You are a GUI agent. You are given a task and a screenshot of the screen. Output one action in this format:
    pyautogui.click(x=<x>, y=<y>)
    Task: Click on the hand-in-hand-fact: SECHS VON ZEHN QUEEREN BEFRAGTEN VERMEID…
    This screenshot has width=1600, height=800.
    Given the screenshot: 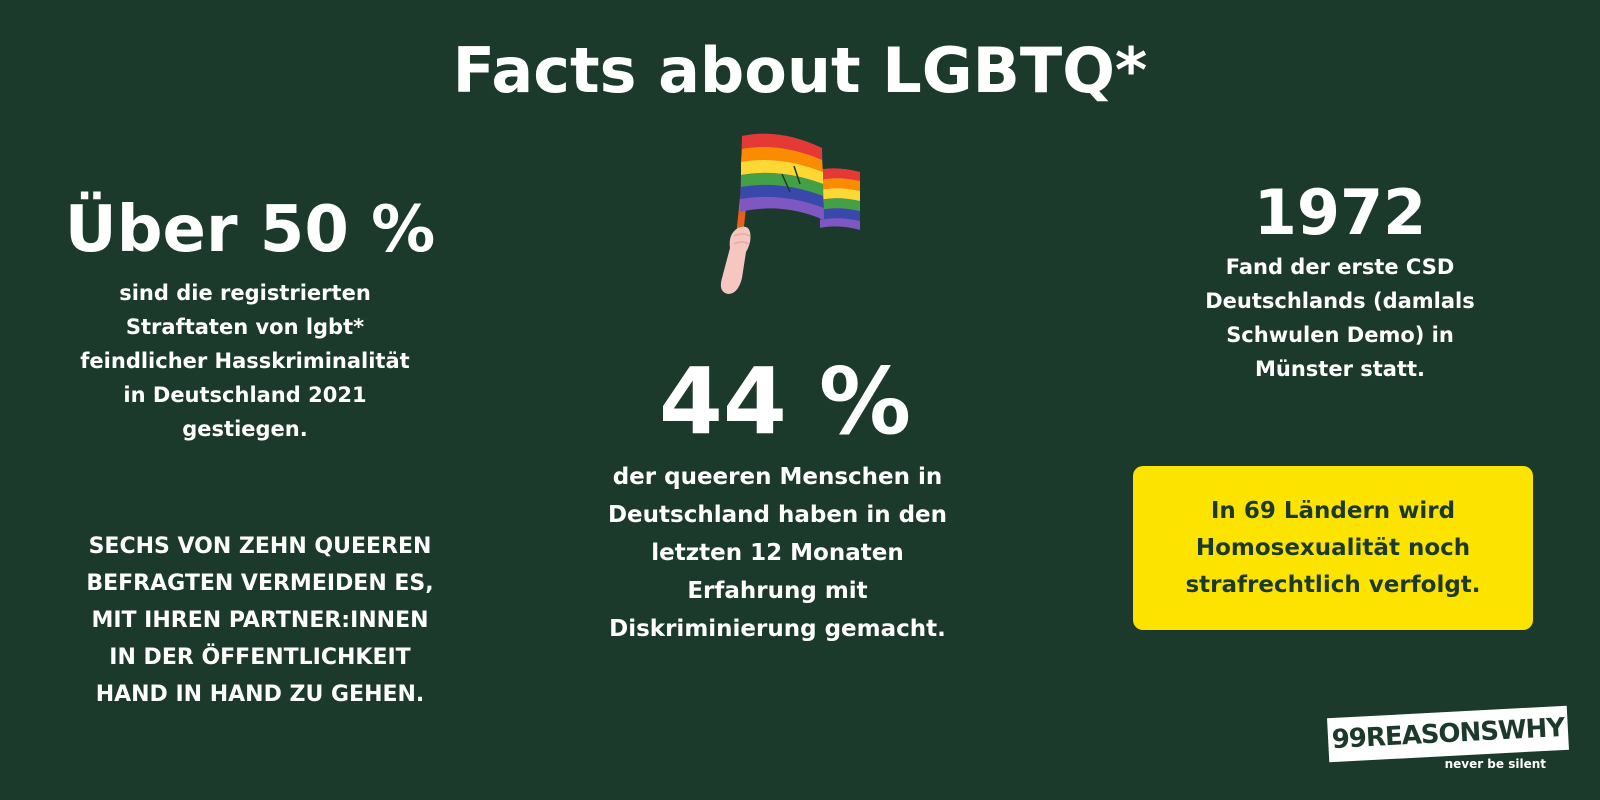 What is the action you would take?
    pyautogui.click(x=260, y=620)
    